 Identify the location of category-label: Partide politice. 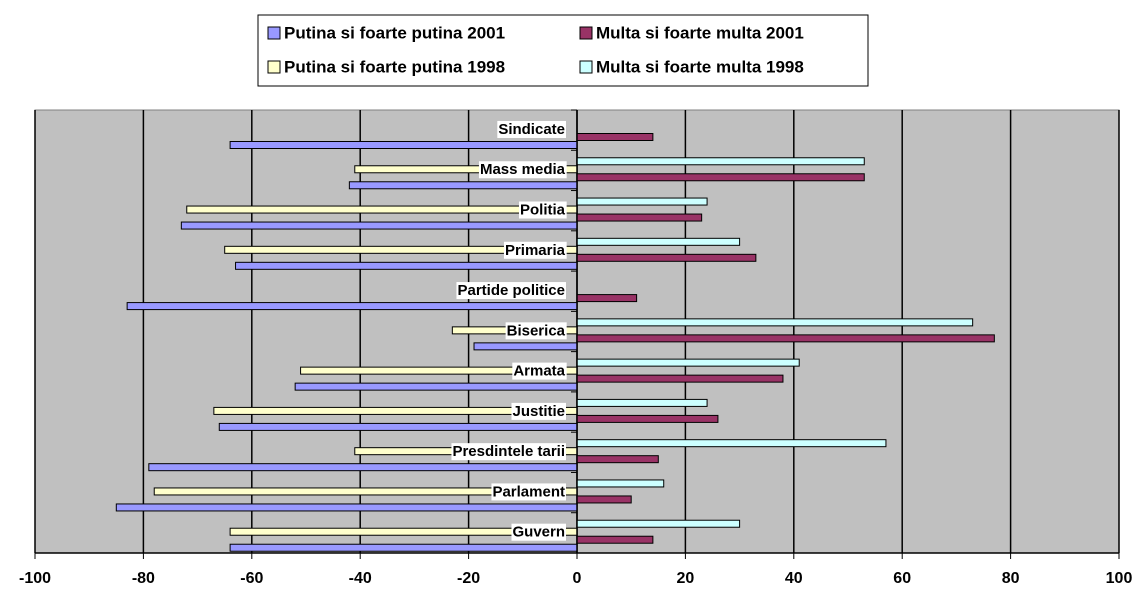
(511, 290).